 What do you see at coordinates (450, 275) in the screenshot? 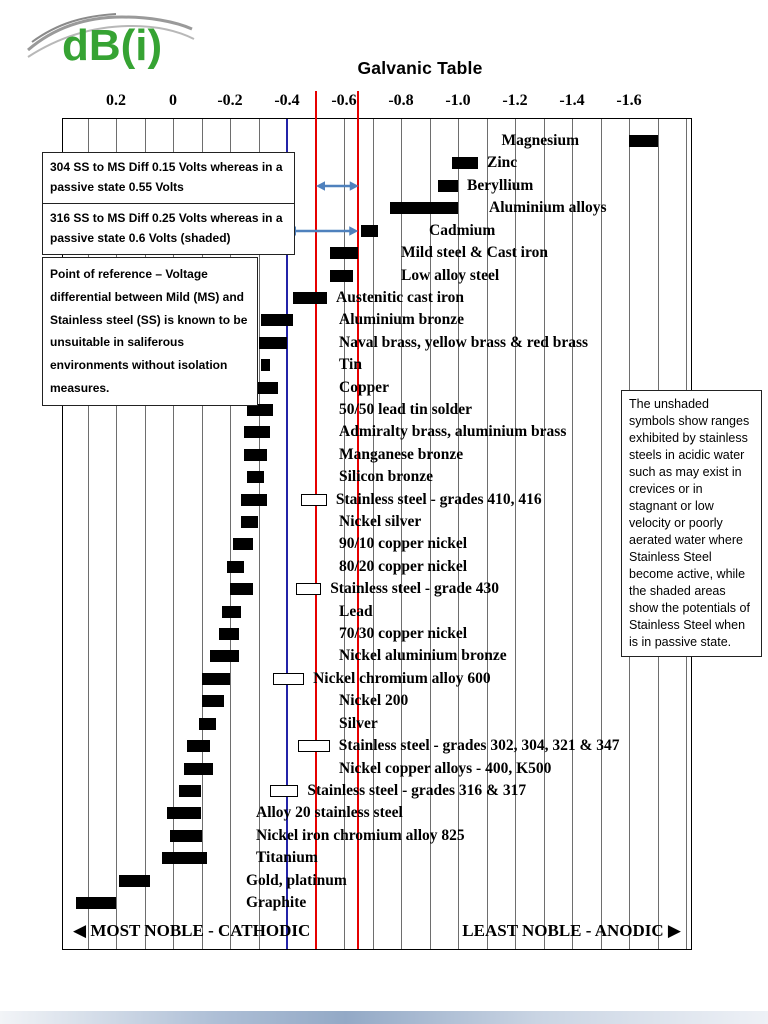
I see `metal-label: Low alloy steel` at bounding box center [450, 275].